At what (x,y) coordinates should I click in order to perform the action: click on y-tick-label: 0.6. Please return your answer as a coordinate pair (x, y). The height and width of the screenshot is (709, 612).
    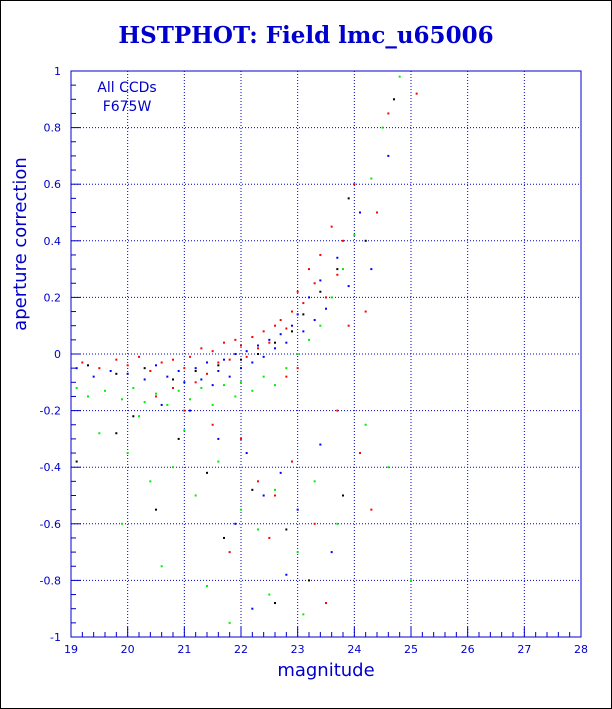
    Looking at the image, I should click on (53, 184).